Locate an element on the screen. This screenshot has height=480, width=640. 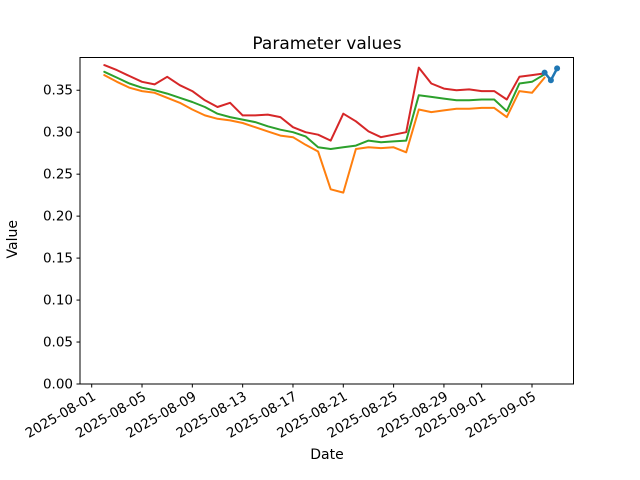
y-tick-label: 0.10 is located at coordinates (58, 301).